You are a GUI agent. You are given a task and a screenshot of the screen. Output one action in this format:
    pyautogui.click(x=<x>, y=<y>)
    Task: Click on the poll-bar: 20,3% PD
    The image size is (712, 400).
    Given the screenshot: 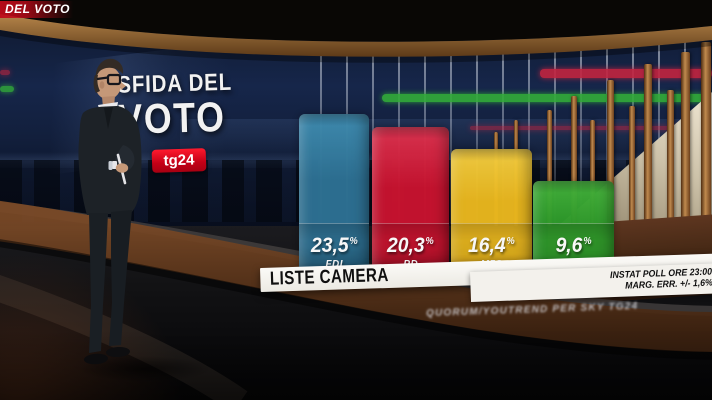 What is the action you would take?
    pyautogui.click(x=410, y=203)
    